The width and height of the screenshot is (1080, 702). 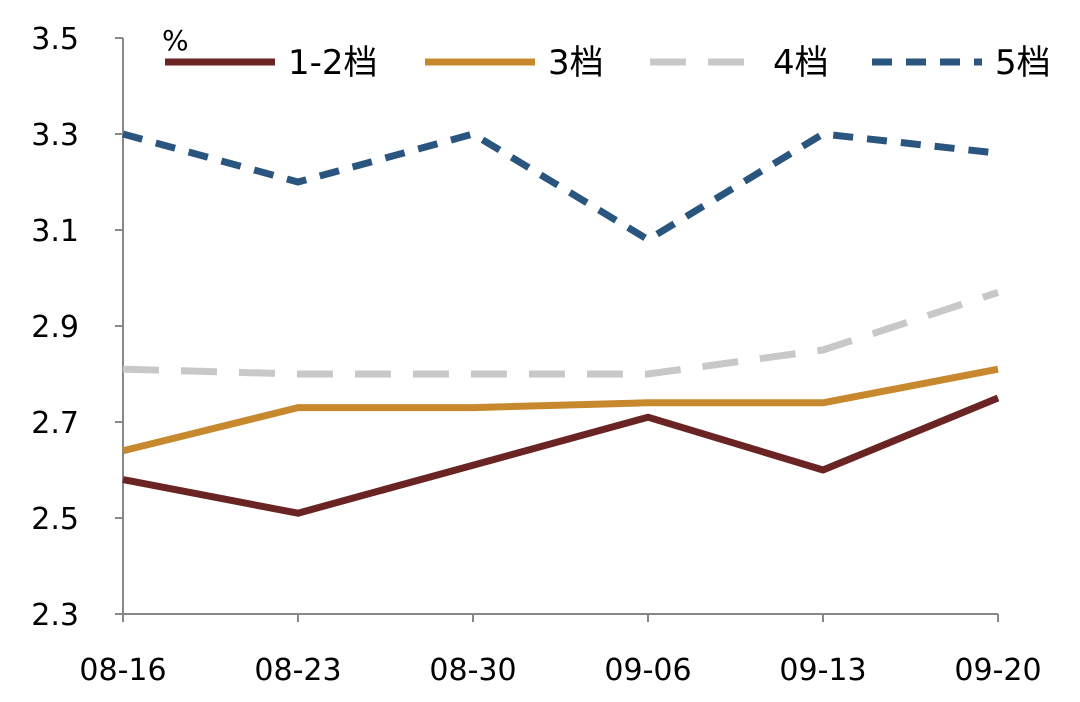 What do you see at coordinates (576, 63) in the screenshot?
I see `legend-label-2: 3档` at bounding box center [576, 63].